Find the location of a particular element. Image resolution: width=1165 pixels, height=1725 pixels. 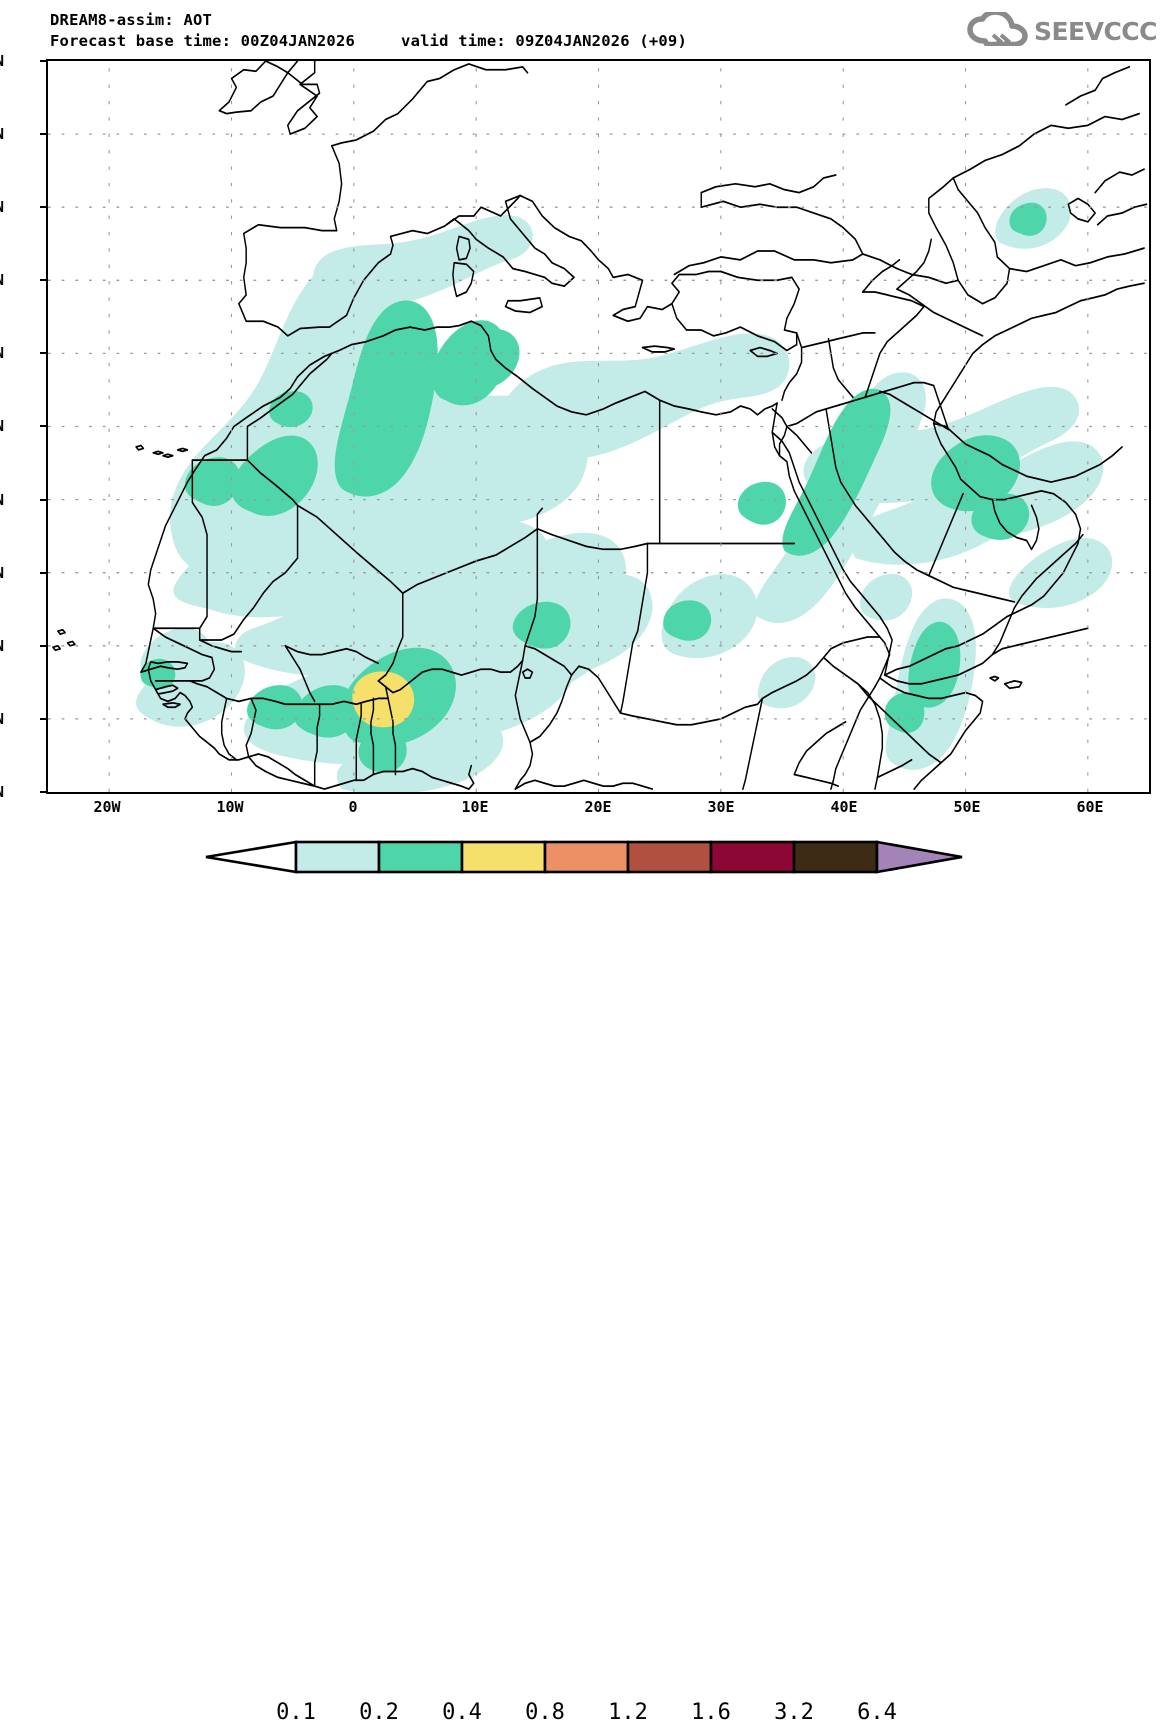

xtick-label: 20E is located at coordinates (598, 807).